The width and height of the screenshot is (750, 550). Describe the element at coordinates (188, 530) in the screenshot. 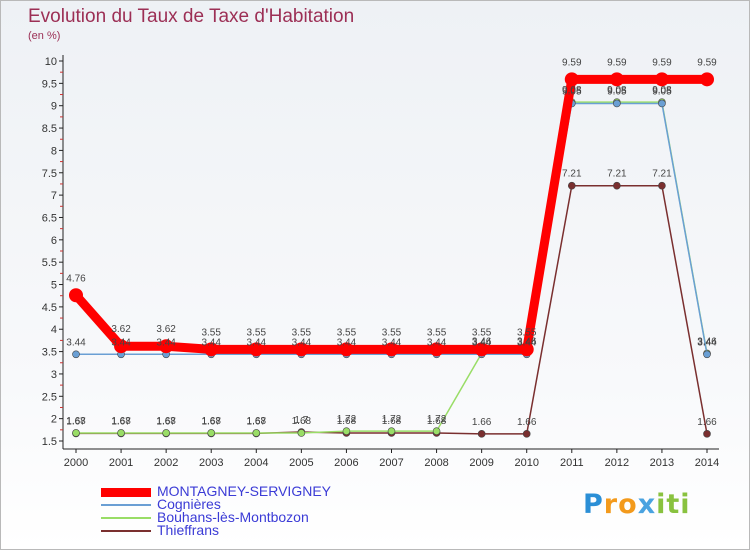

I see `legend-label: Thieffrans` at that location.